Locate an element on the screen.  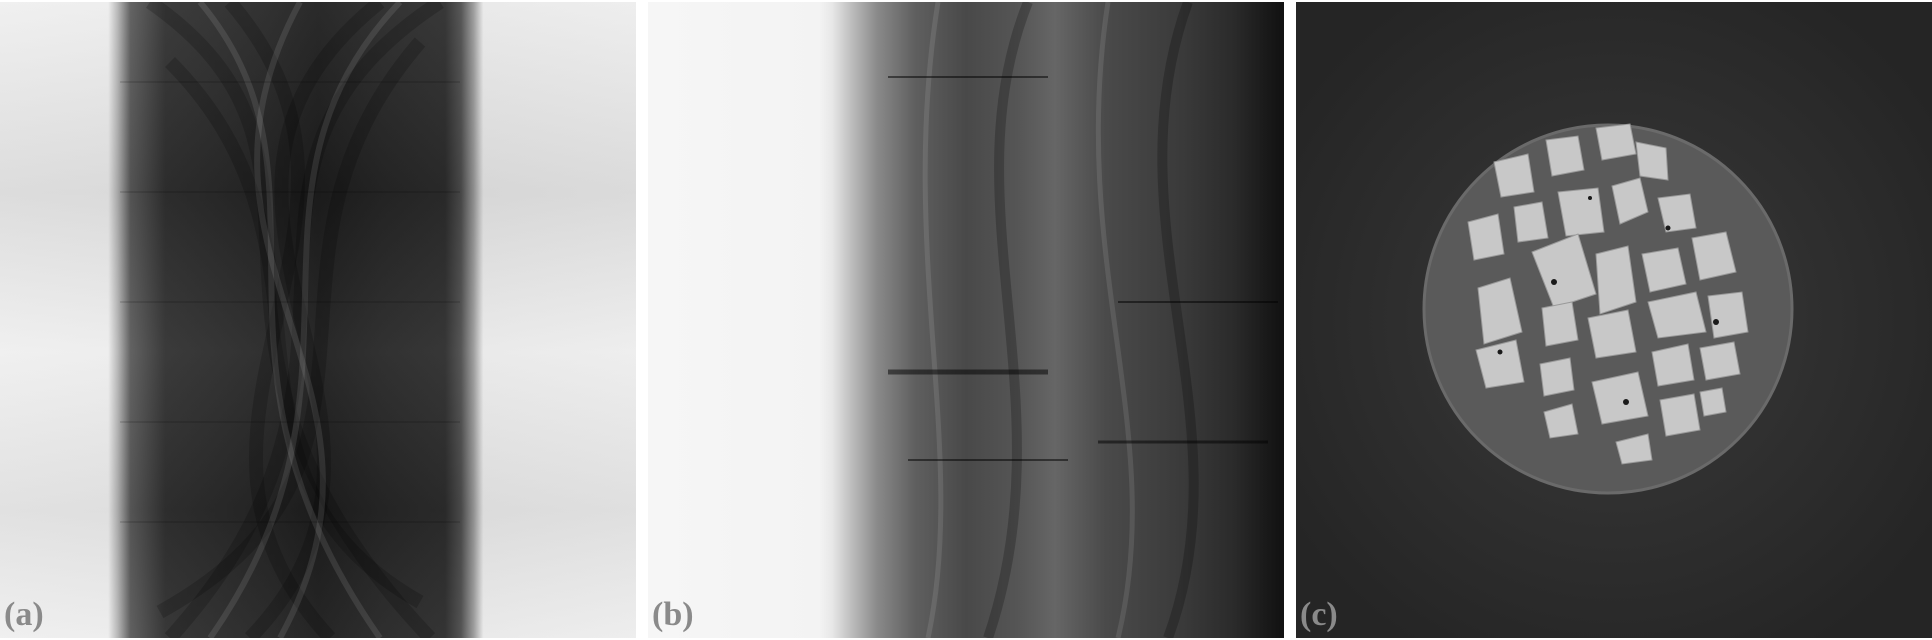
panel-c-label: (c) is located at coordinates (1319, 614).